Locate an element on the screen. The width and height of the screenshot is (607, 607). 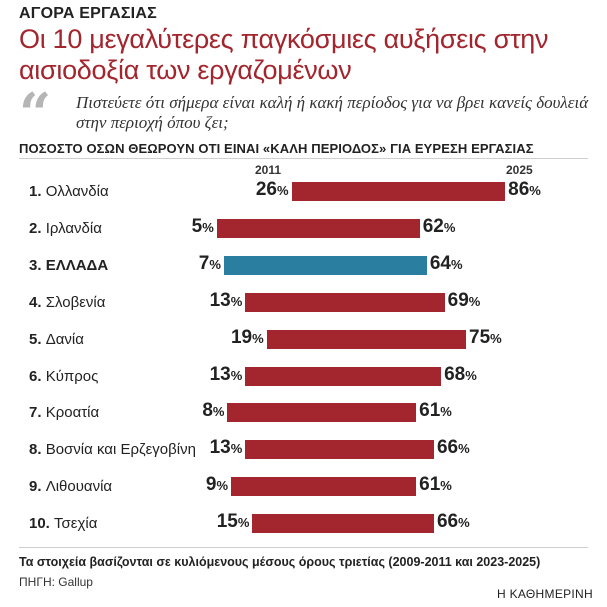
value-label-2011: 15% is located at coordinates (233, 522).